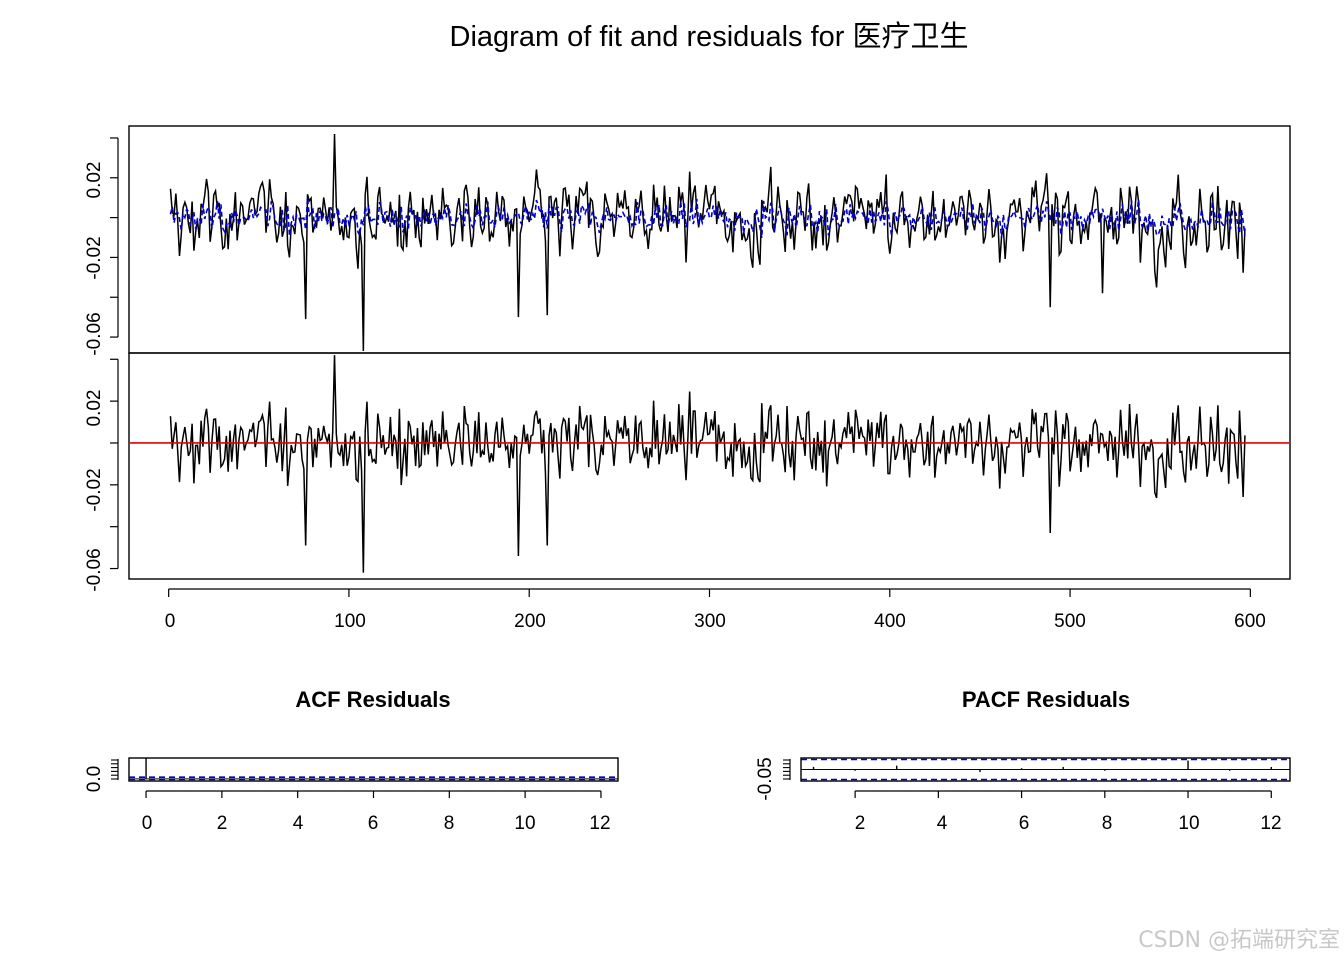  I want to click on acf-xtick-label: 2, so click(222, 823).